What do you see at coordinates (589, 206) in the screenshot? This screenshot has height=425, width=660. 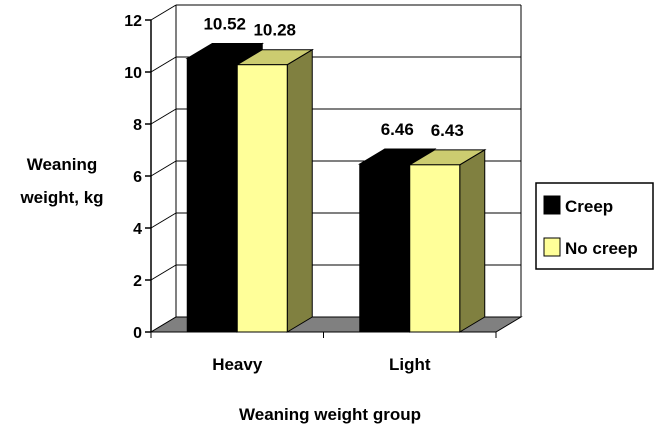 I see `legend-label-creep: Creep` at bounding box center [589, 206].